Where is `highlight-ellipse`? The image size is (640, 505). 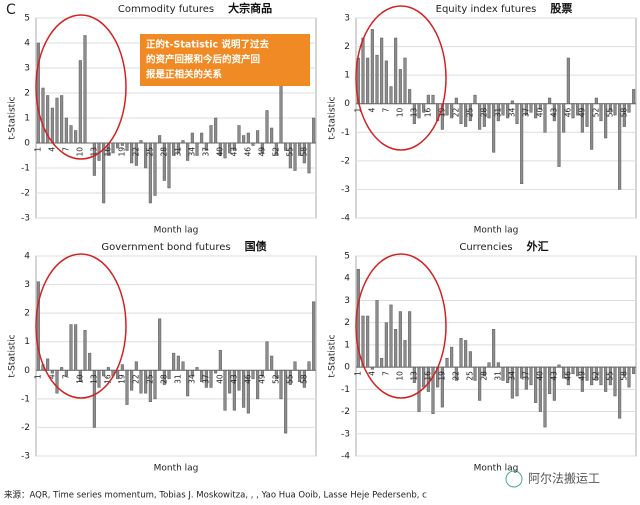 highlight-ellipse is located at coordinates (401, 78).